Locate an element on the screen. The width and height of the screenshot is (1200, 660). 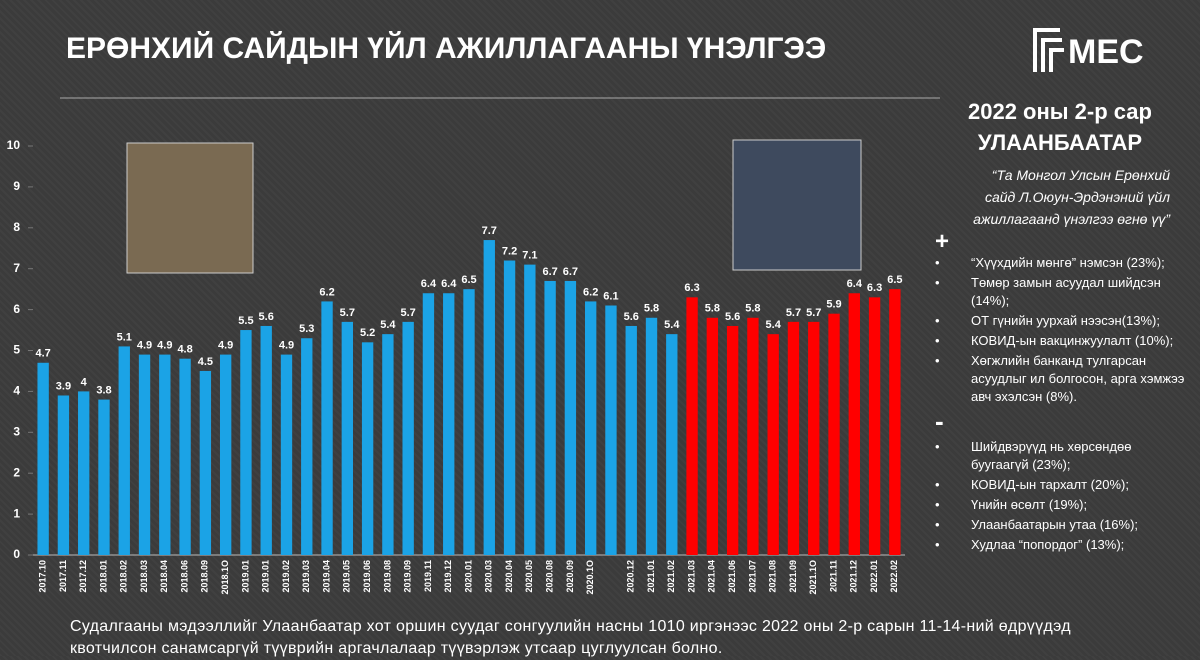
x-tick-label: 2019.01 is located at coordinates (266, 576).